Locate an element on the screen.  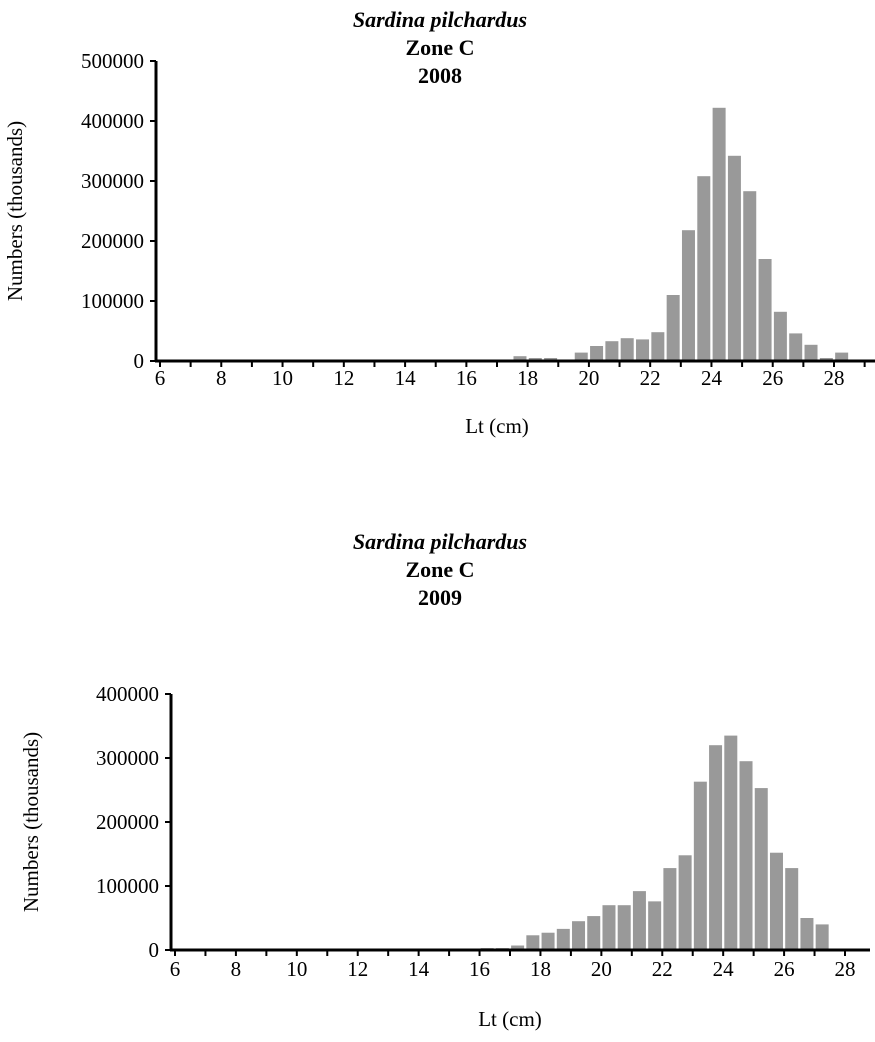
chart-title-block: Sardina pilchardus Zone C 2008 is located at coordinates (440, 48).